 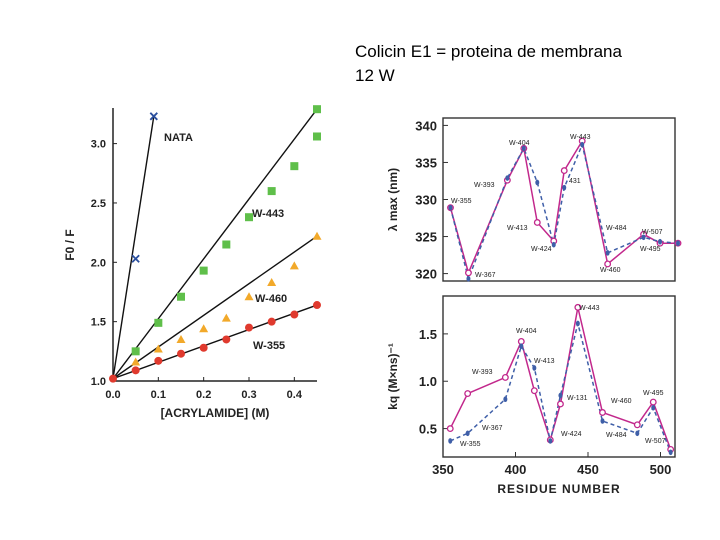 I want to click on kq-chart-x-tick-label: 350, so click(x=443, y=469).